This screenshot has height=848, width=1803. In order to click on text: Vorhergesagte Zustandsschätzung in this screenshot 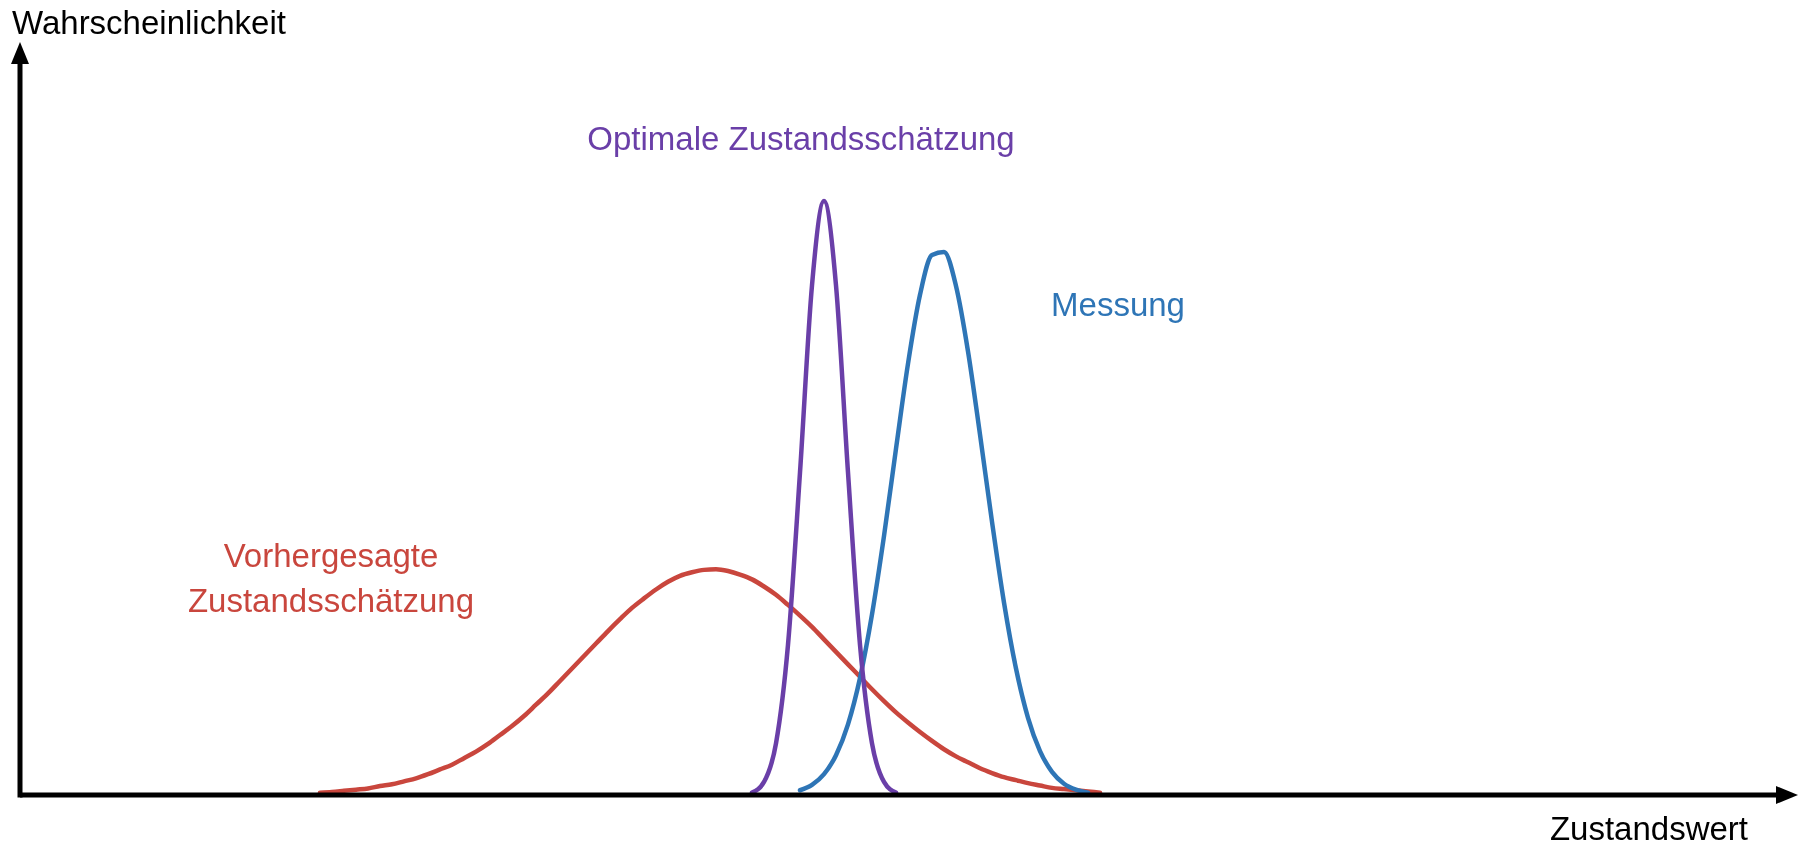, I will do `click(331, 578)`.